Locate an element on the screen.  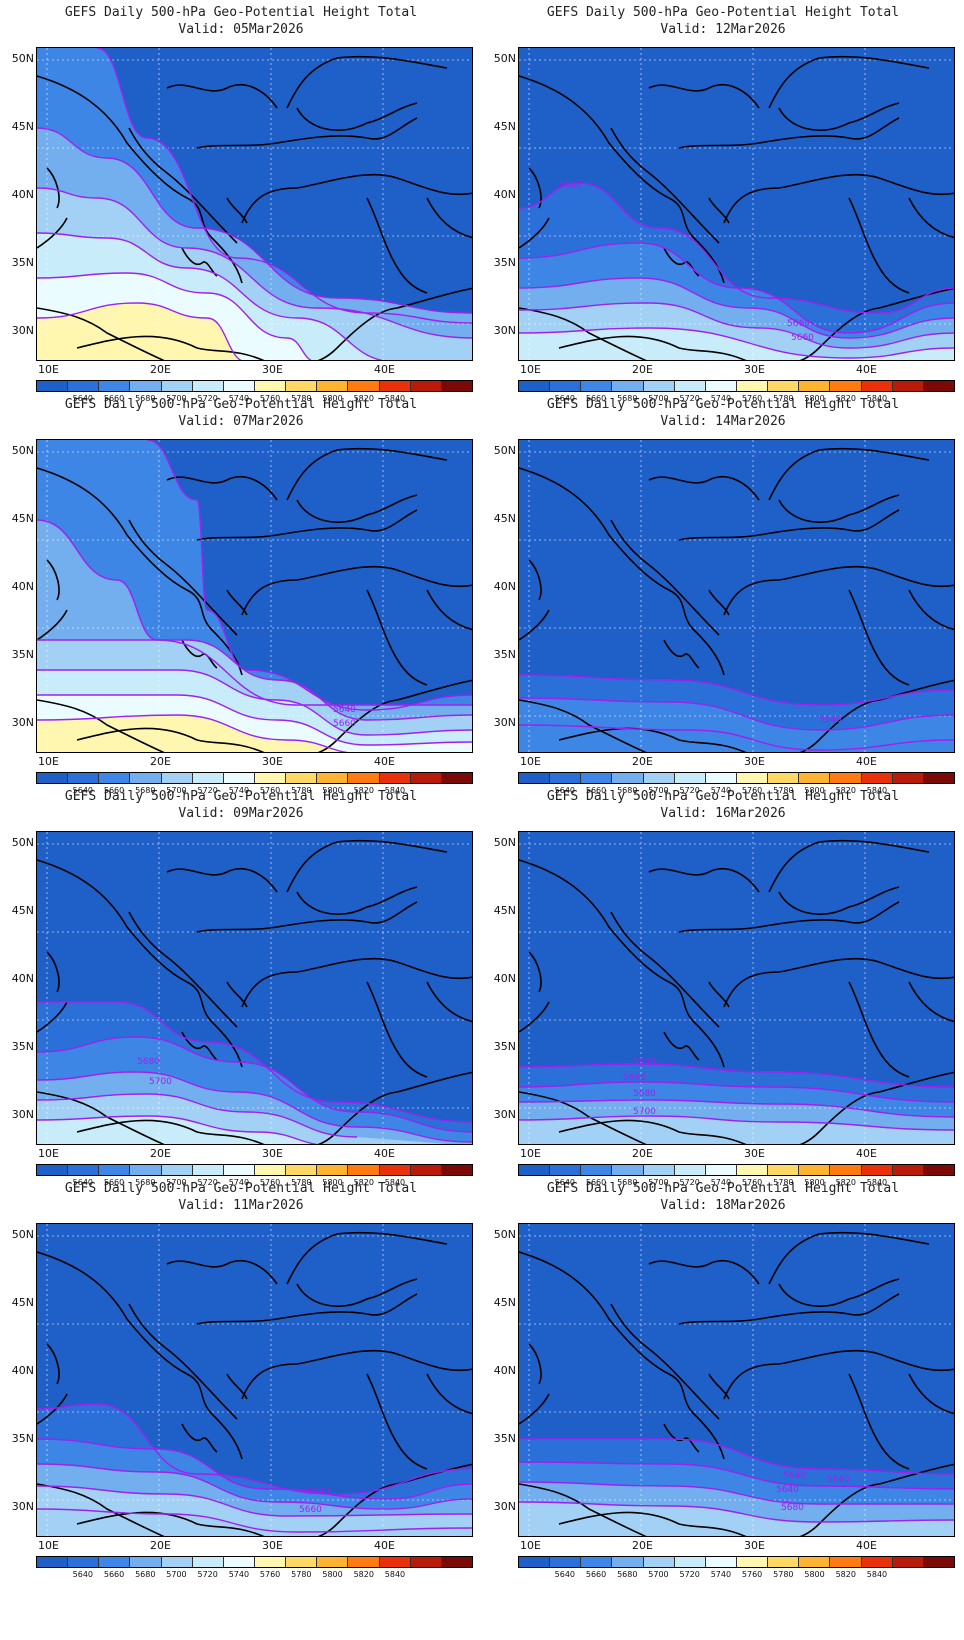
contour-map: 5640 5660 is located at coordinates (254, 1380).